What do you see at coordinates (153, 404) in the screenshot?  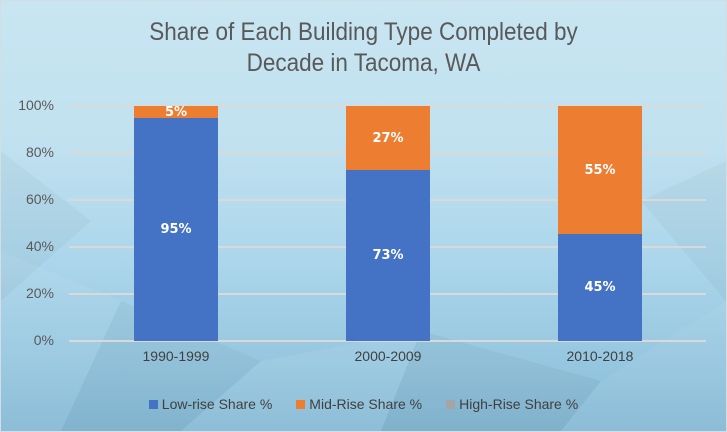 I see `legend-swatch-blue` at bounding box center [153, 404].